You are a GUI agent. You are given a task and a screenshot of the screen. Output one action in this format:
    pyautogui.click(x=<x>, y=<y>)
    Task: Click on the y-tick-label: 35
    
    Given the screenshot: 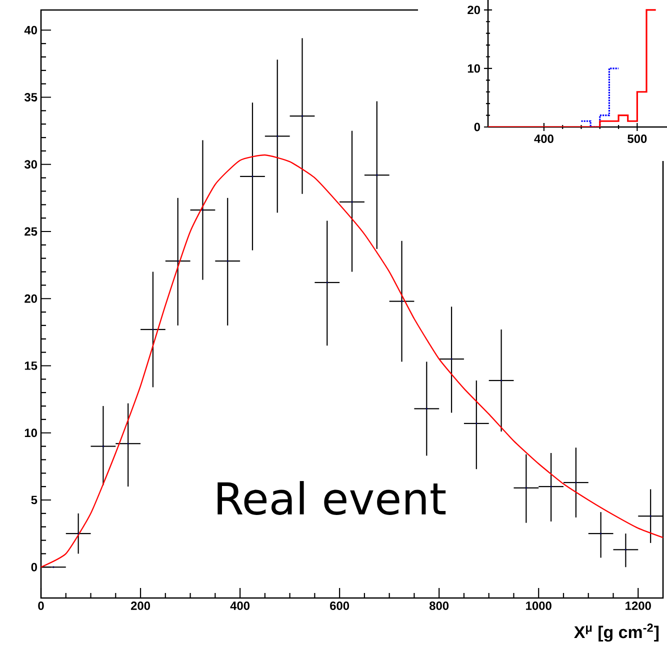 What is the action you would take?
    pyautogui.click(x=31, y=97)
    